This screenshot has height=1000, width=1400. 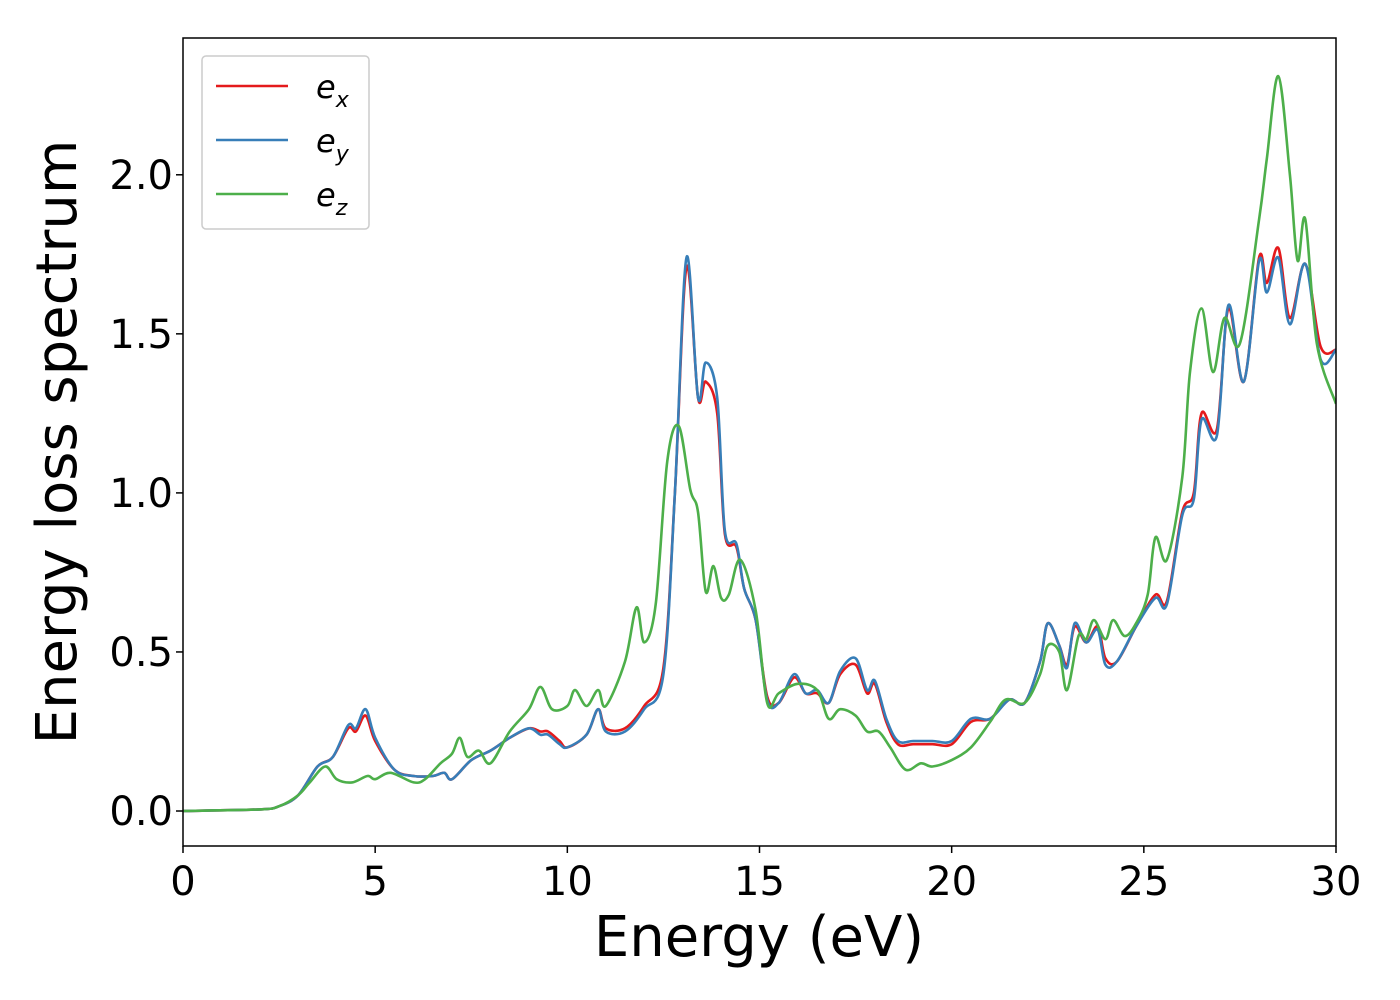 I want to click on x-tick-label: 25, so click(x=1143, y=882).